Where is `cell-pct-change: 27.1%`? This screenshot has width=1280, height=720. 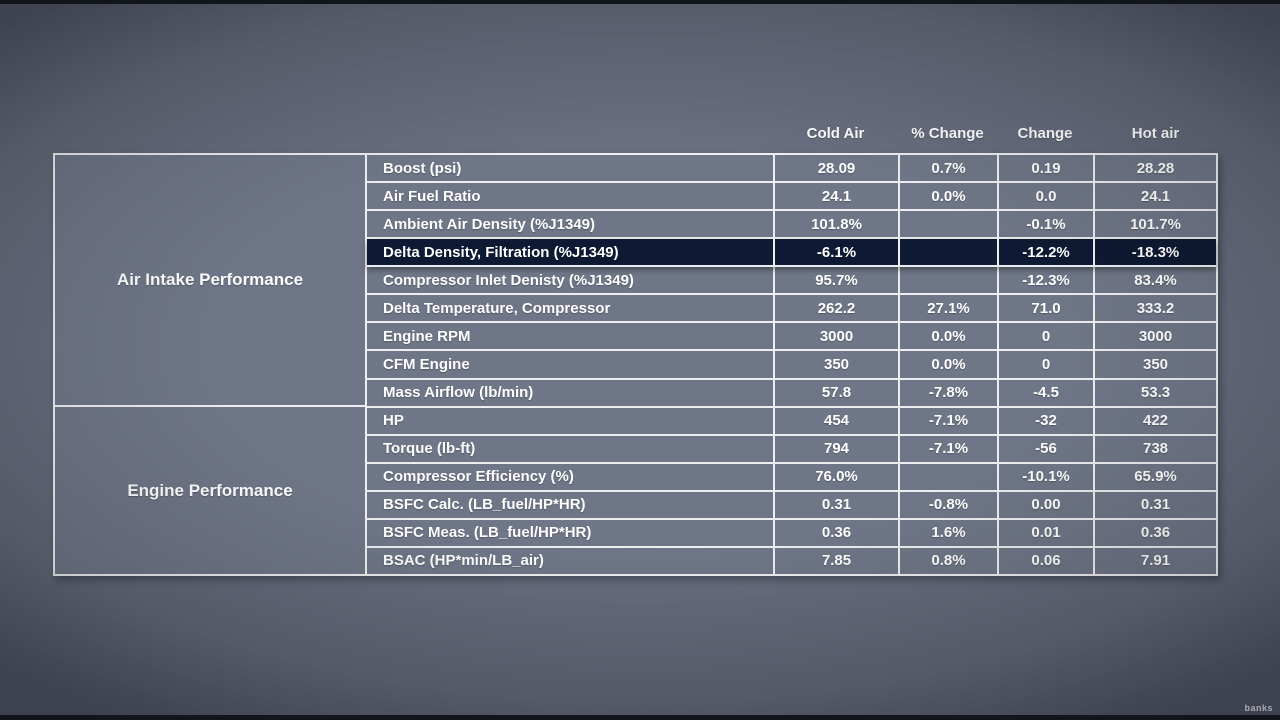
cell-pct-change: 27.1% is located at coordinates (949, 308).